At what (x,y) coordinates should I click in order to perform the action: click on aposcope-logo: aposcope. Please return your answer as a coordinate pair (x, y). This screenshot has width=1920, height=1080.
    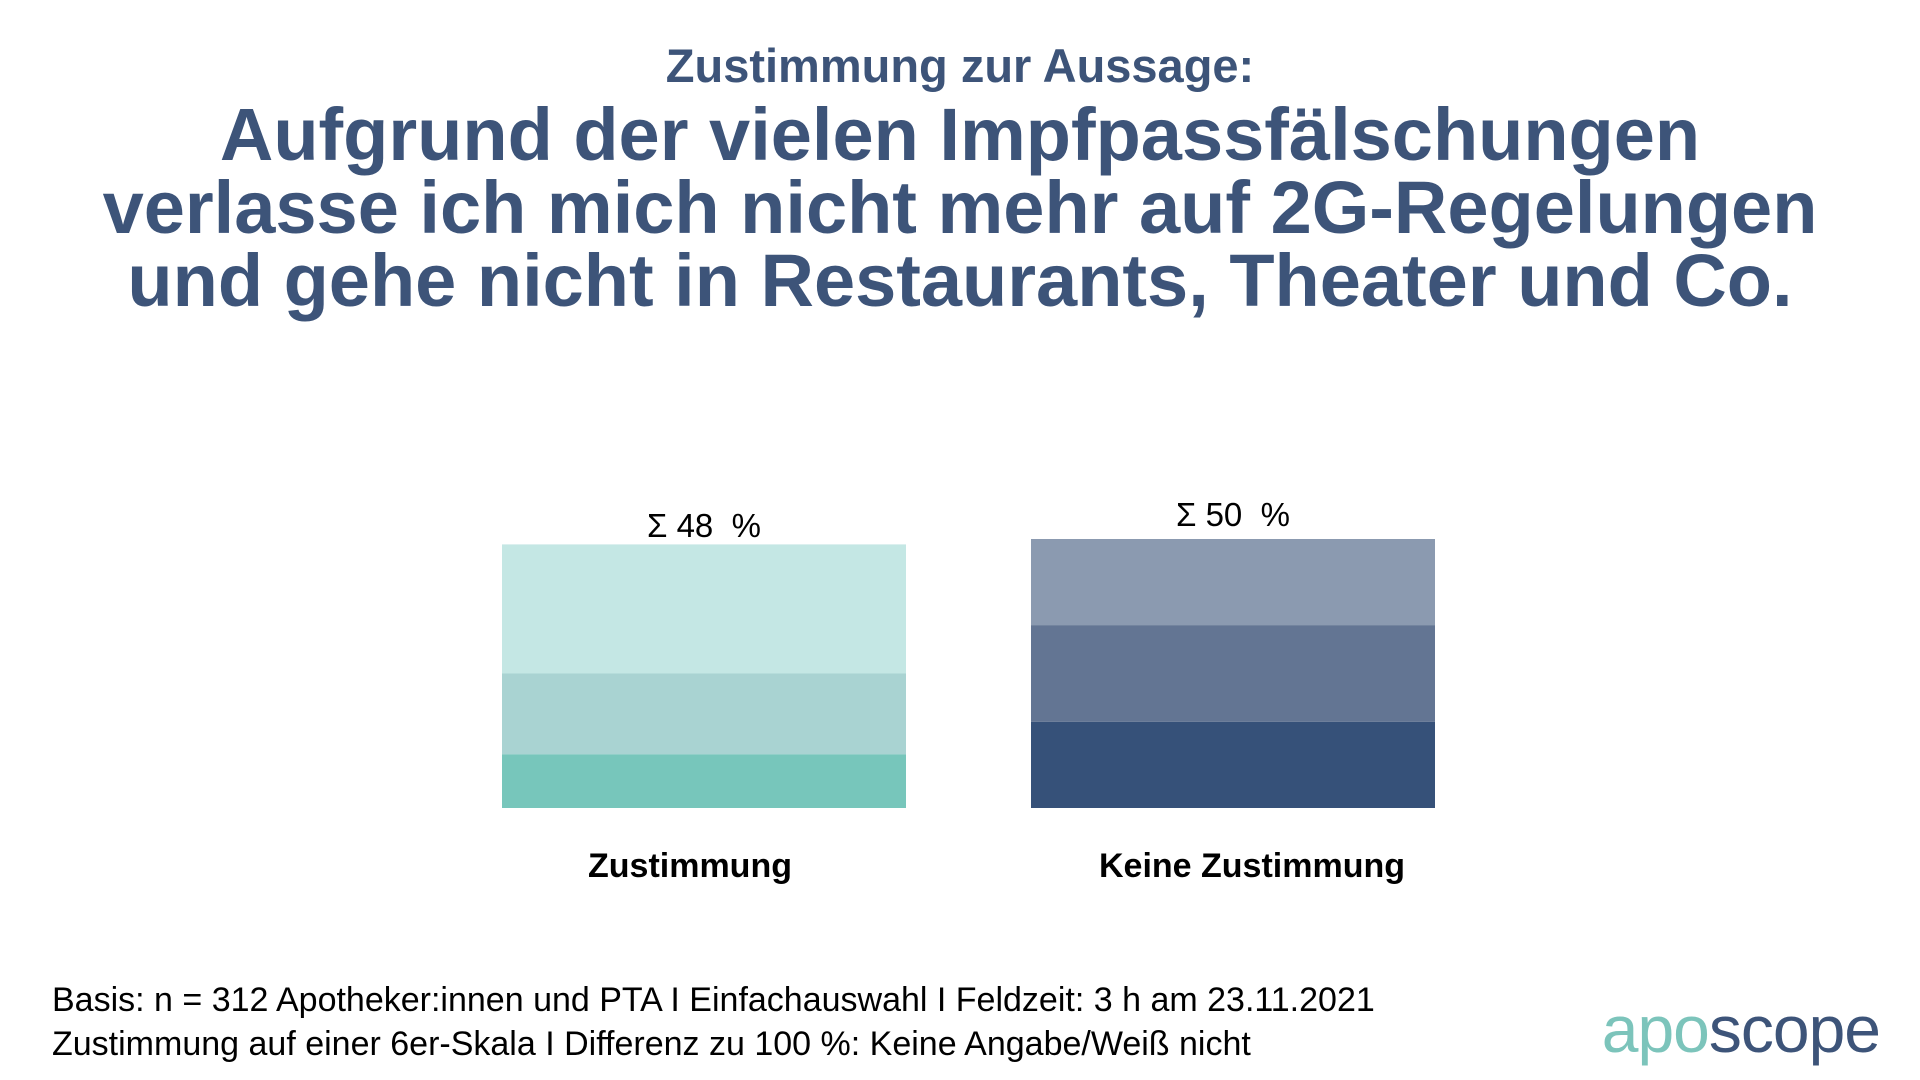
    Looking at the image, I should click on (1741, 1029).